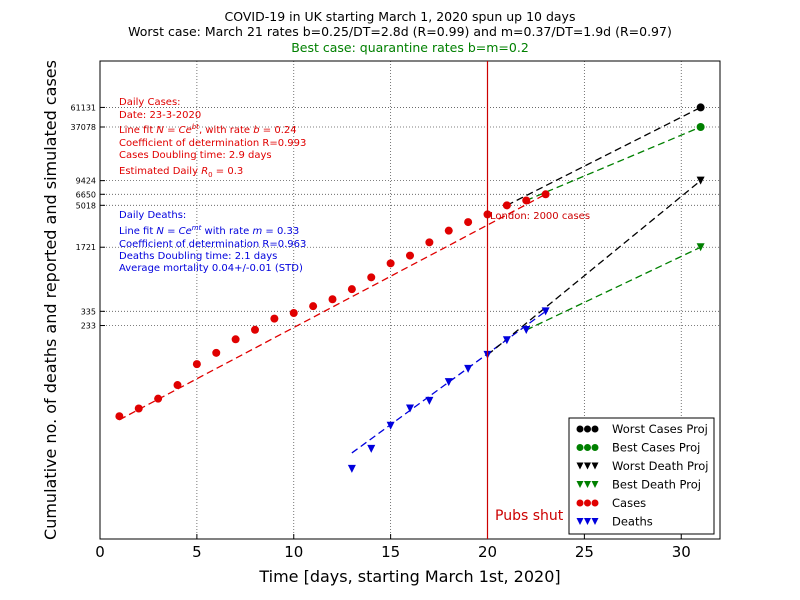 The width and height of the screenshot is (800, 600). What do you see at coordinates (100, 552) in the screenshot?
I see `x-tick-label: 0` at bounding box center [100, 552].